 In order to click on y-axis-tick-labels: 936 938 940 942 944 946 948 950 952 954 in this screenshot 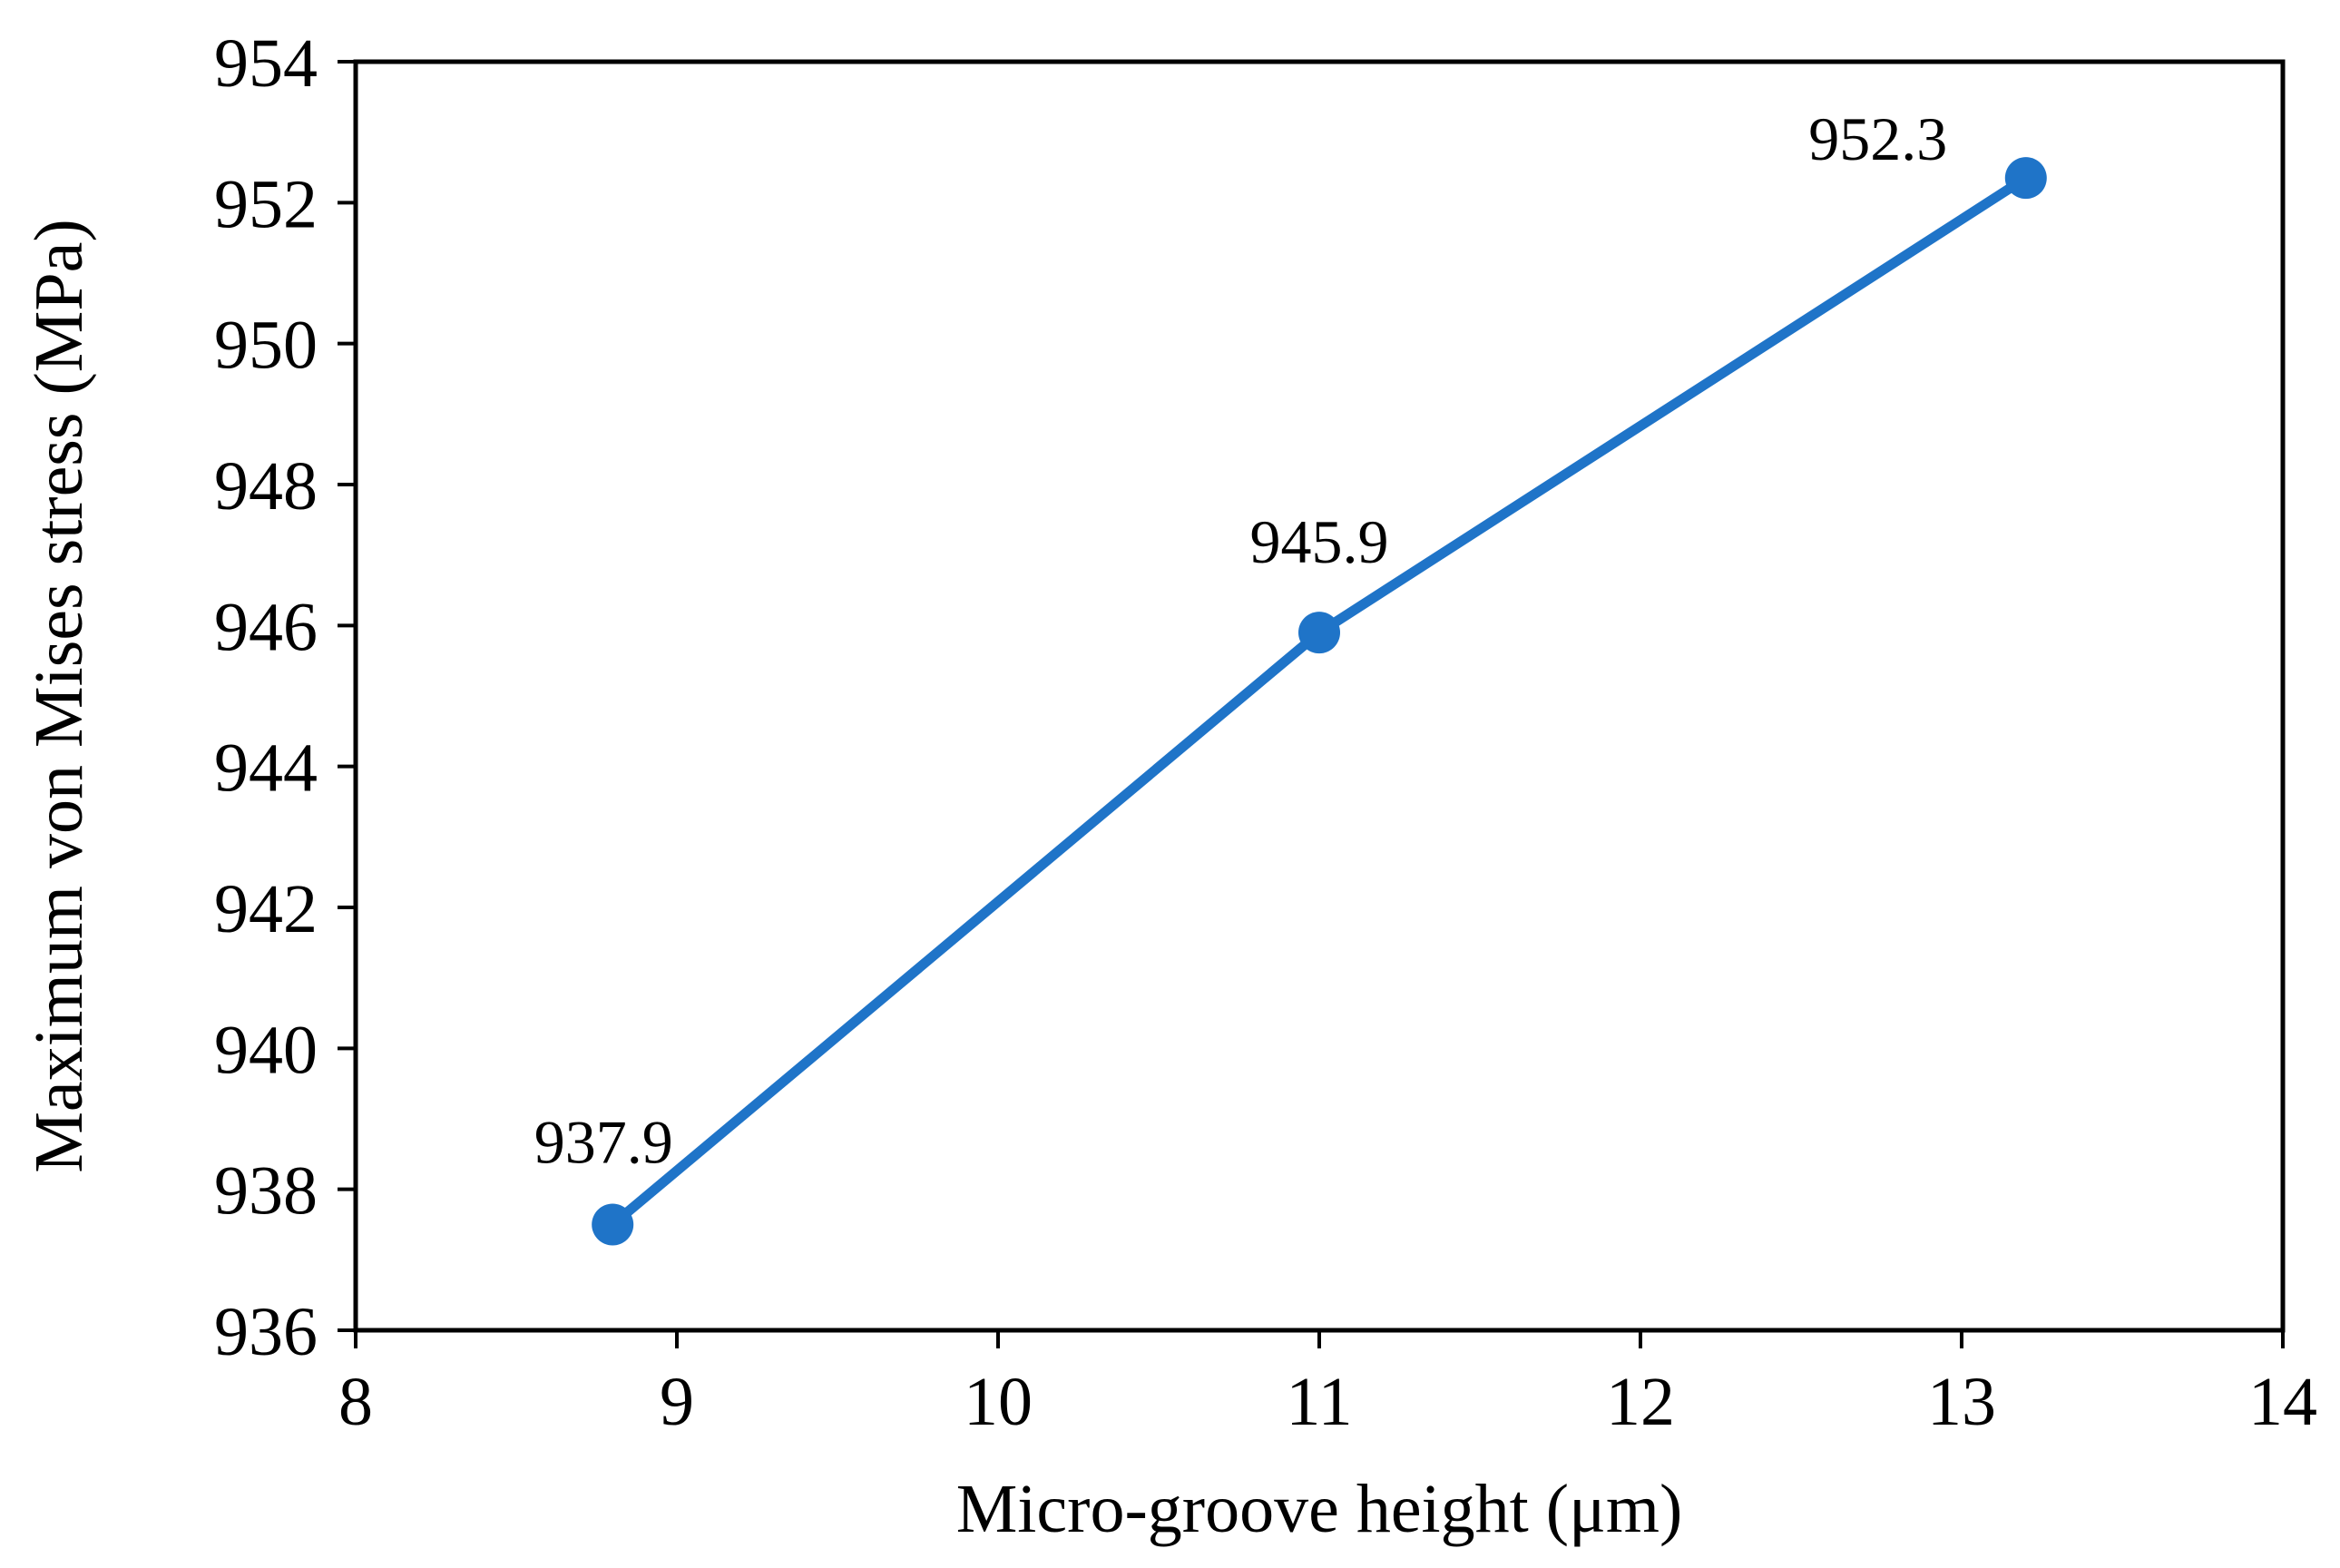, I will do `click(266, 697)`.